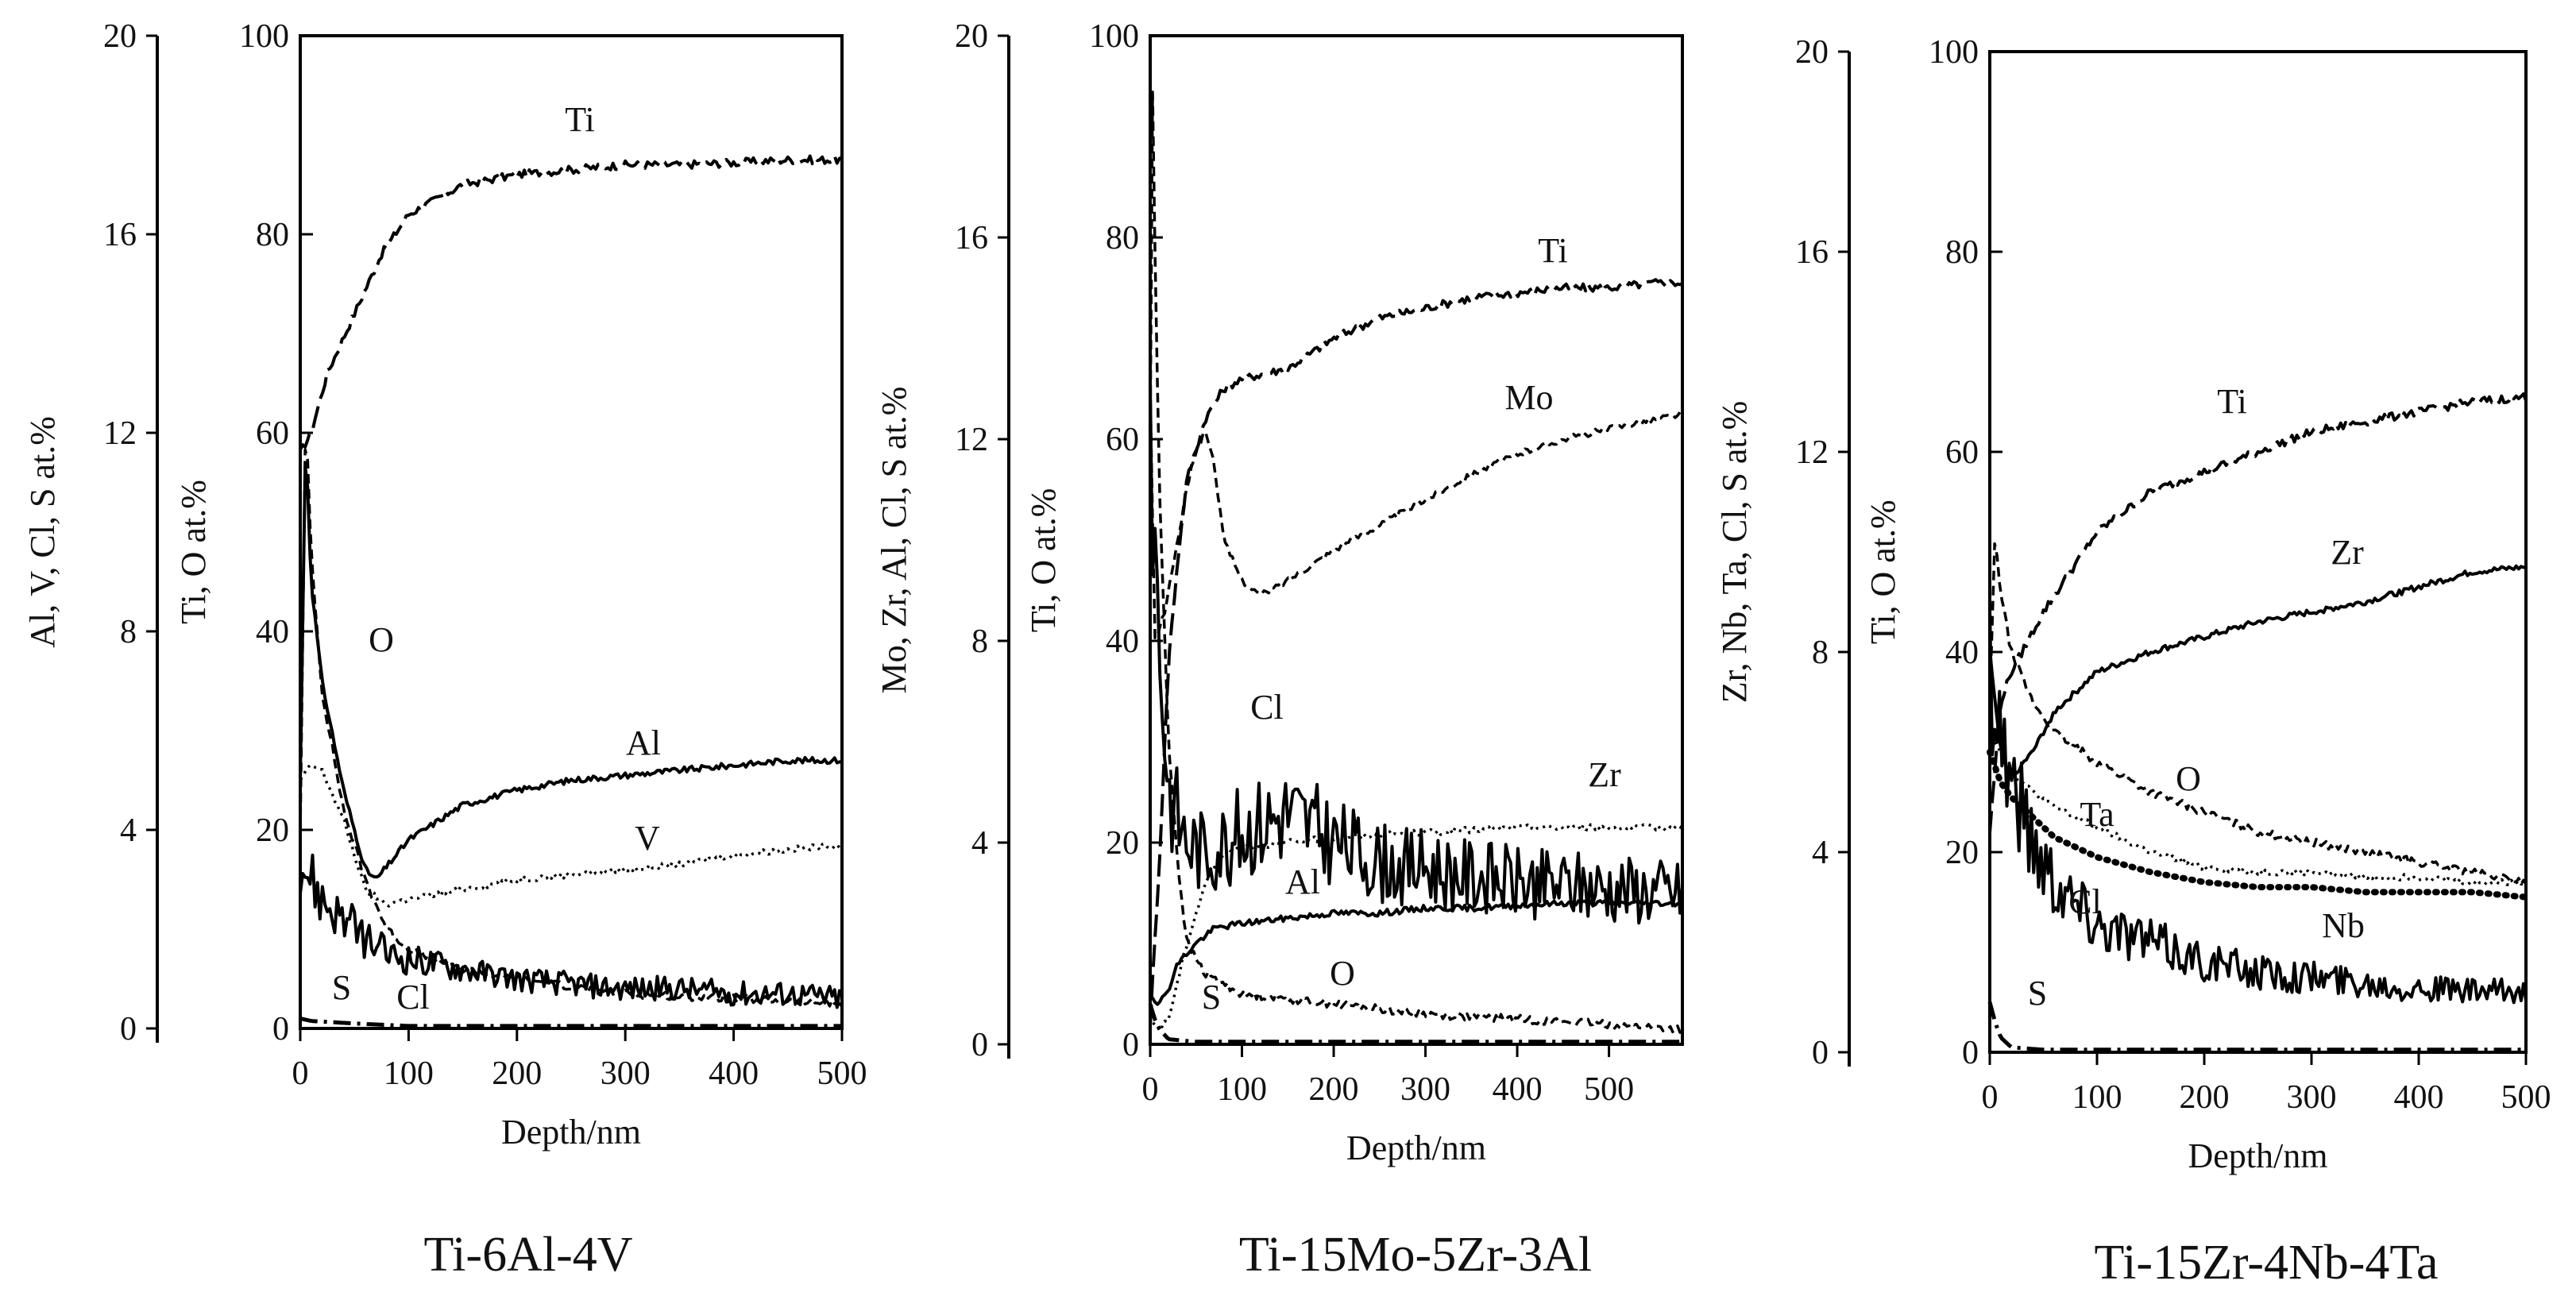  What do you see at coordinates (1416, 514) in the screenshot?
I see `series-line-mo` at bounding box center [1416, 514].